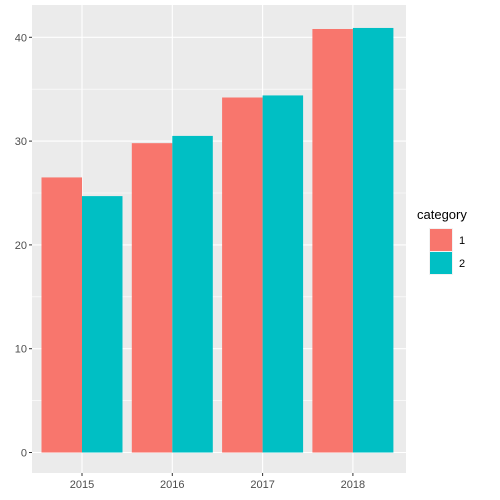 The height and width of the screenshot is (500, 500). Describe the element at coordinates (262, 485) in the screenshot. I see `x-tick-label: 2017` at that location.